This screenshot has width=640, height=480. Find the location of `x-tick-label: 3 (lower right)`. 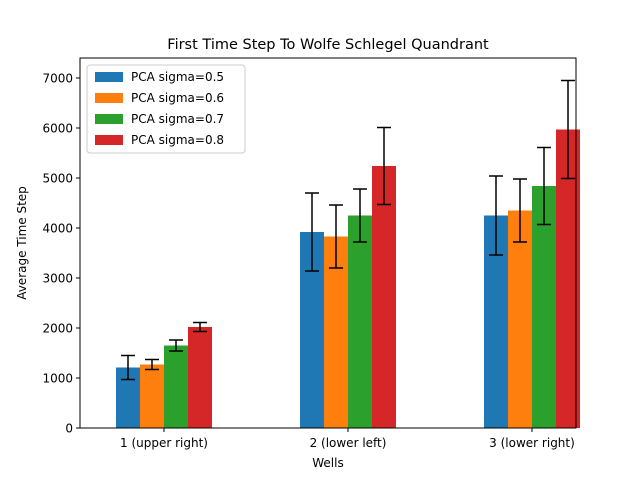

x-tick-label: 3 (lower right) is located at coordinates (532, 443).